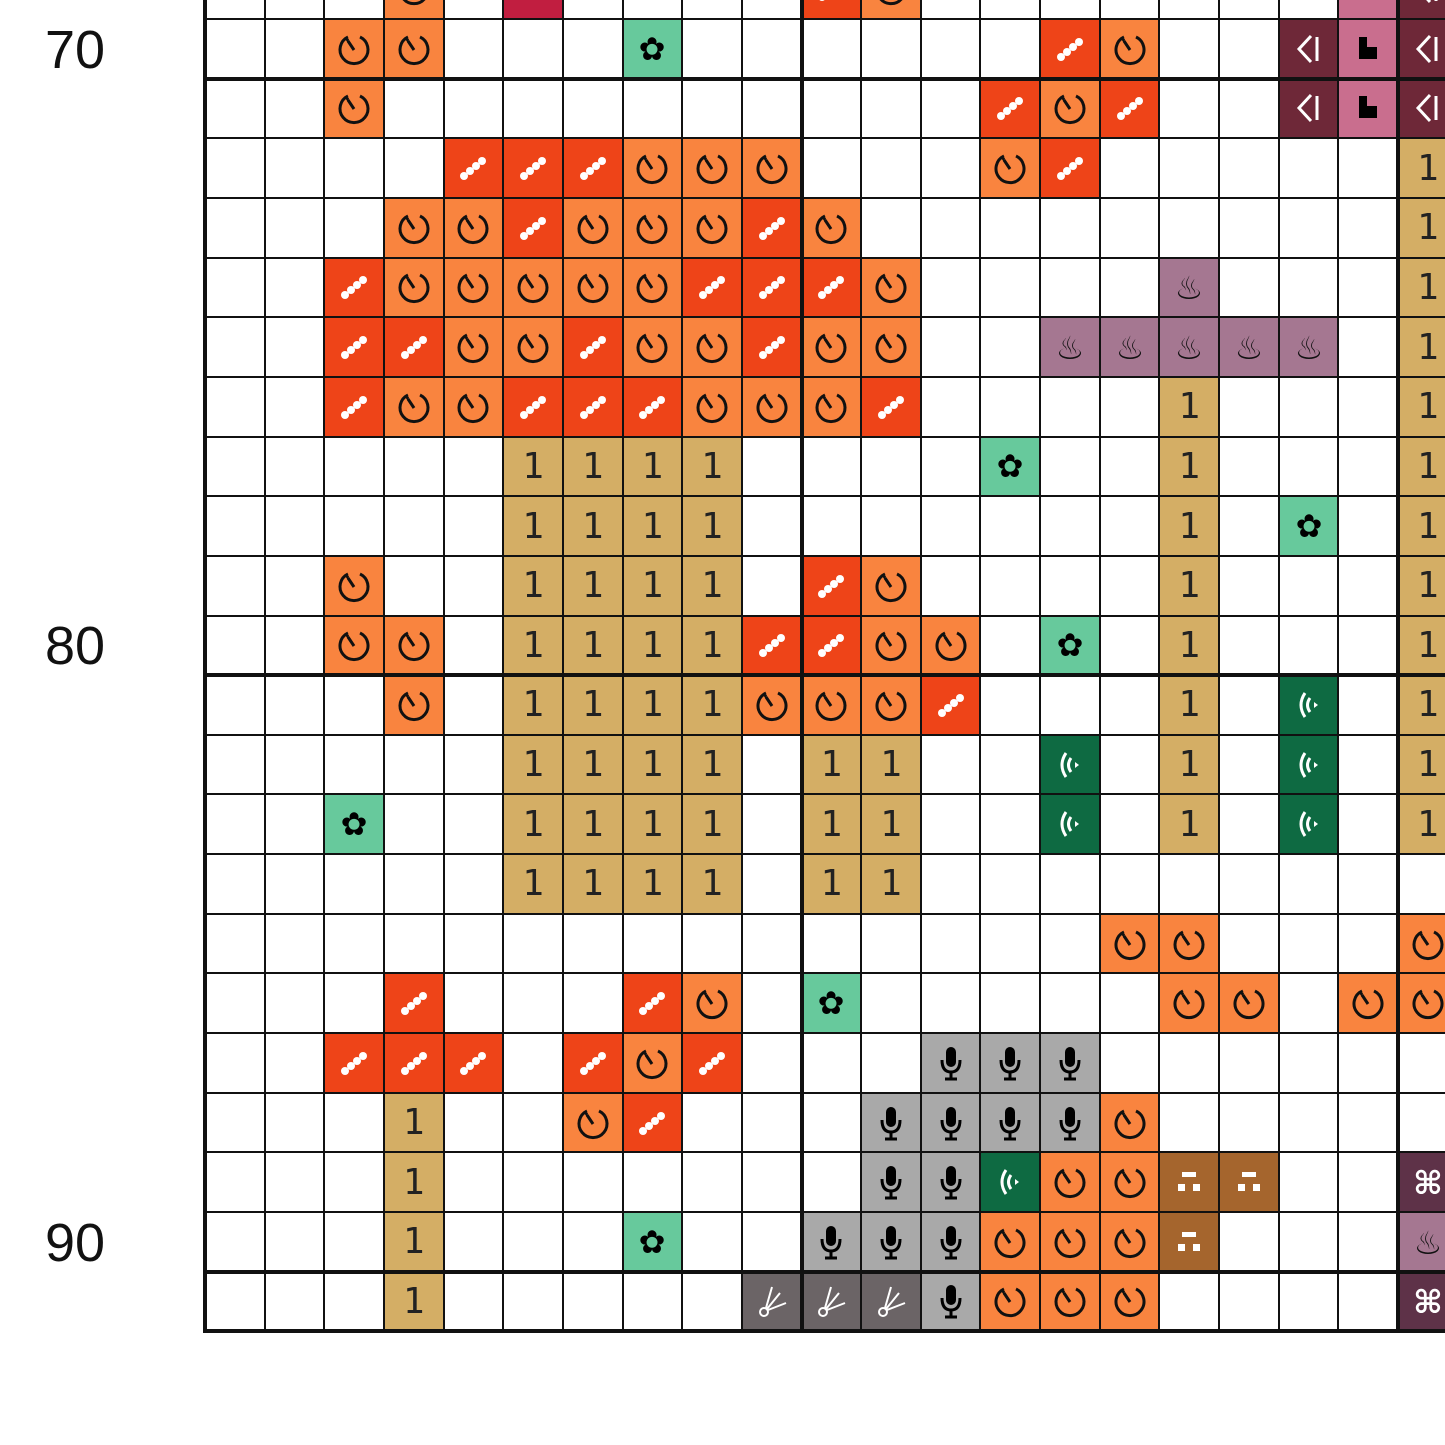  Describe the element at coordinates (1010, 1063) in the screenshot. I see `microphone-icon` at that location.